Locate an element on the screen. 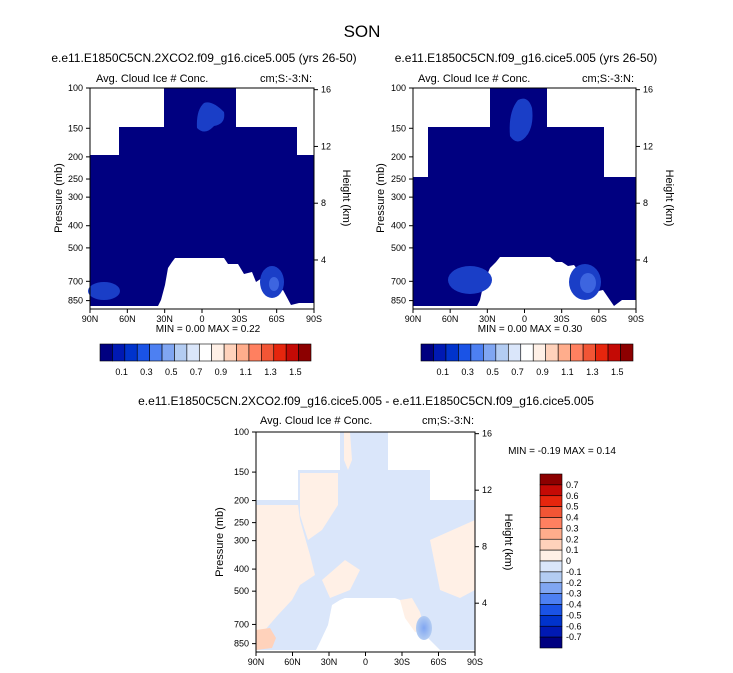 The width and height of the screenshot is (733, 673). colorbar-label: 0.3 is located at coordinates (572, 528).